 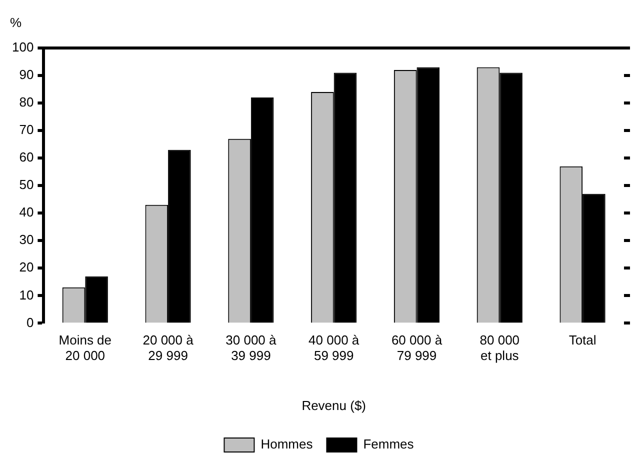 What do you see at coordinates (252, 348) in the screenshot?
I see `x-tick-label: 30 000 à 39 999` at bounding box center [252, 348].